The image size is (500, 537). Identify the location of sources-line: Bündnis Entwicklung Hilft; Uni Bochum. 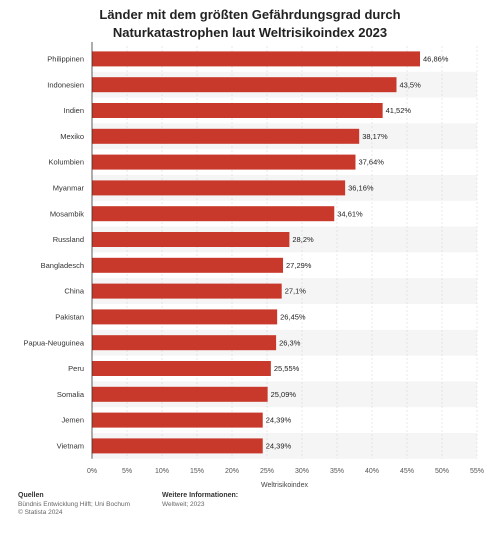
(74, 504).